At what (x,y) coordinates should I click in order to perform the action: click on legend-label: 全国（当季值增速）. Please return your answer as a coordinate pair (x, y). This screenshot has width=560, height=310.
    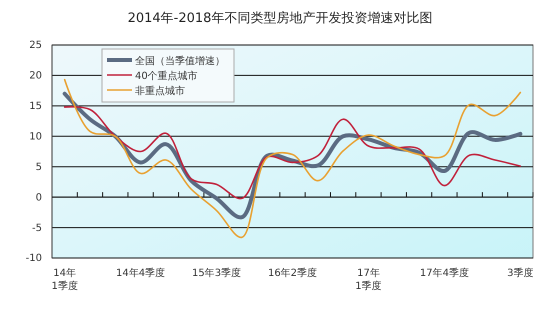
    Looking at the image, I should click on (180, 61).